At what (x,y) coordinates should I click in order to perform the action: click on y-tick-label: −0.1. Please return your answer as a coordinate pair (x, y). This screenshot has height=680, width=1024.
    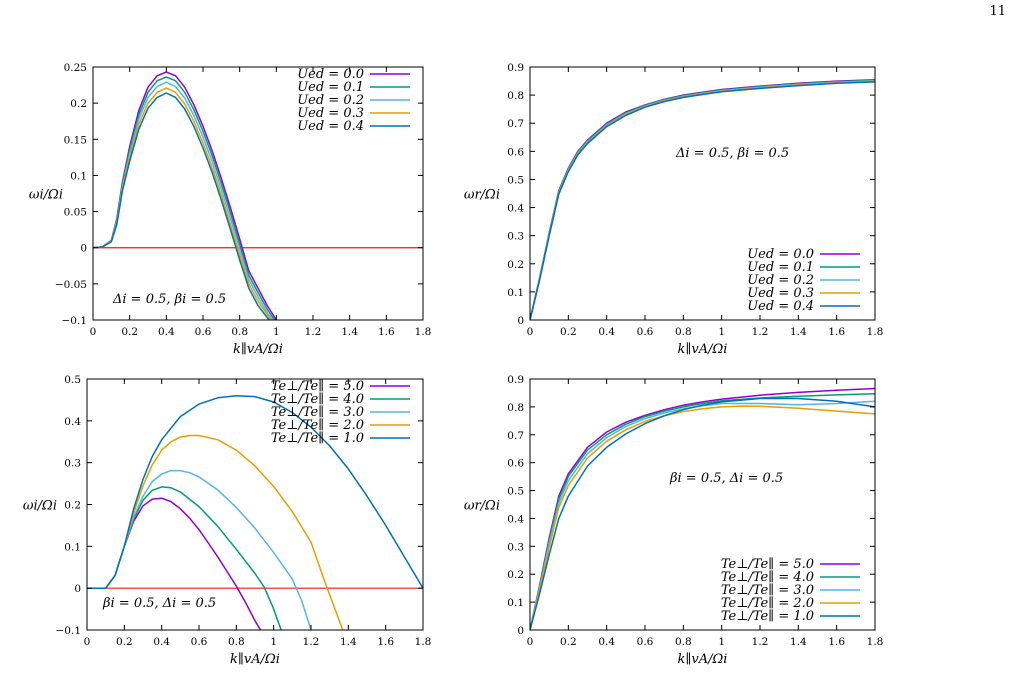
    Looking at the image, I should click on (75, 321).